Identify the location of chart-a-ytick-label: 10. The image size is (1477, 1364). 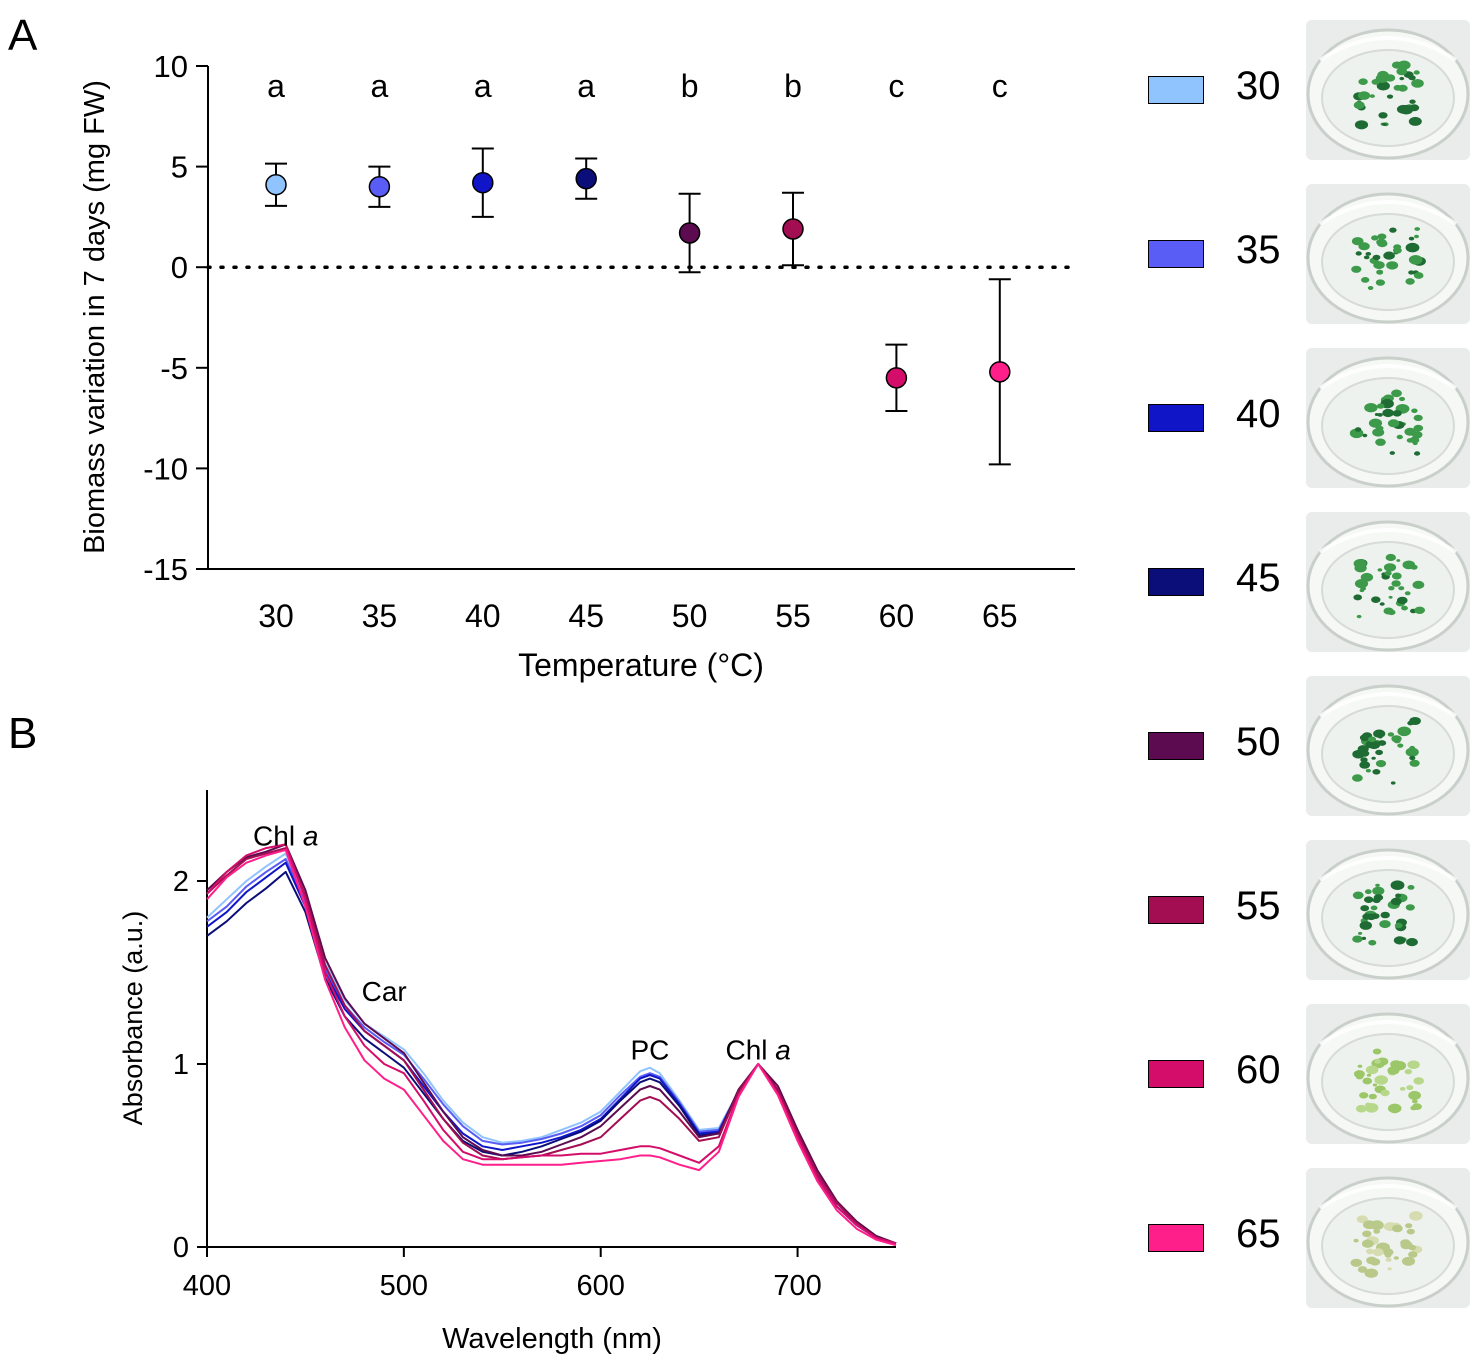
(171, 66).